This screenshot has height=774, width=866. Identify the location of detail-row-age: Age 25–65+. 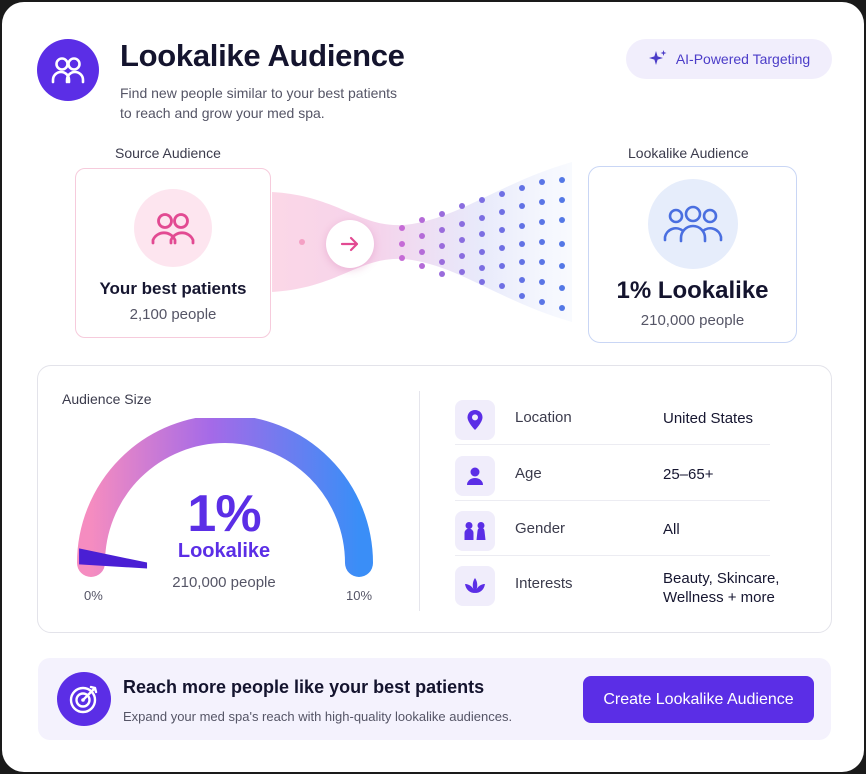
(612, 473).